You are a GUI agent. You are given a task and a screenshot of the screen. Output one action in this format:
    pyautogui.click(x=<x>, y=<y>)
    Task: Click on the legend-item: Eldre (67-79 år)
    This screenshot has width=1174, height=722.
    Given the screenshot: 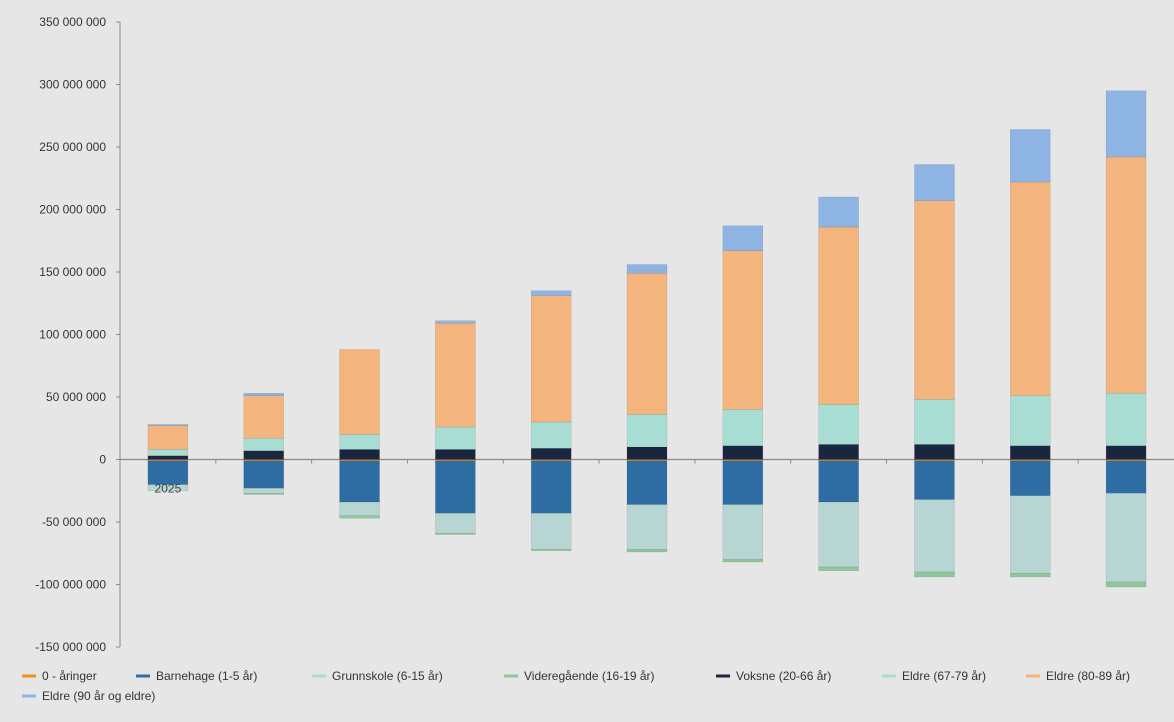 What is the action you would take?
    pyautogui.click(x=934, y=676)
    